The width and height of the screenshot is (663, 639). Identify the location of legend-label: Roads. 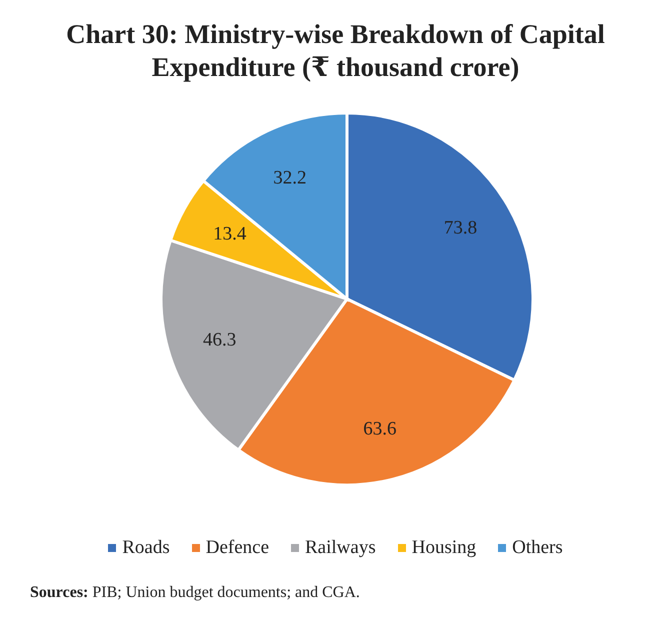
(146, 548).